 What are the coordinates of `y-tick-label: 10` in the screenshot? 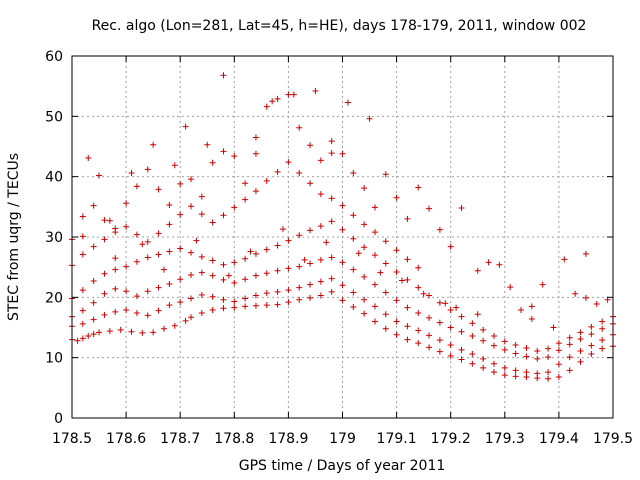 It's located at (54, 359).